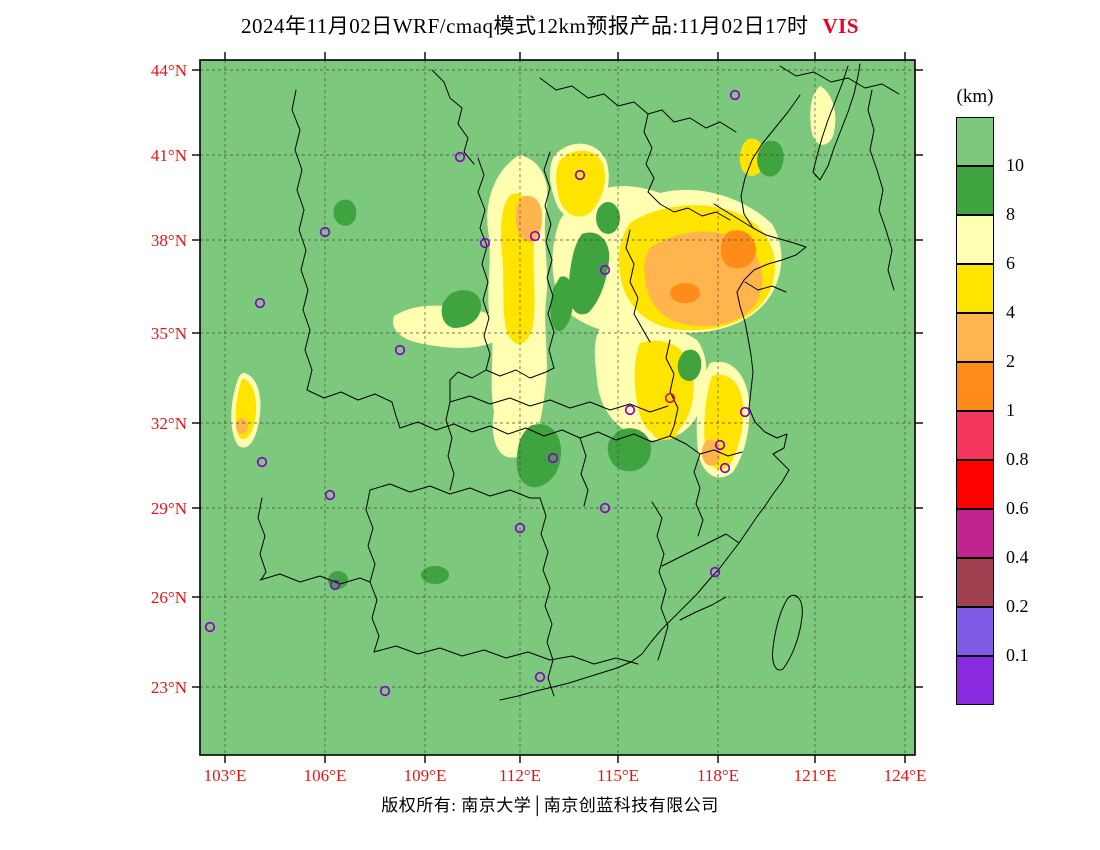  Describe the element at coordinates (1010, 410) in the screenshot. I see `legend-label: 1` at that location.